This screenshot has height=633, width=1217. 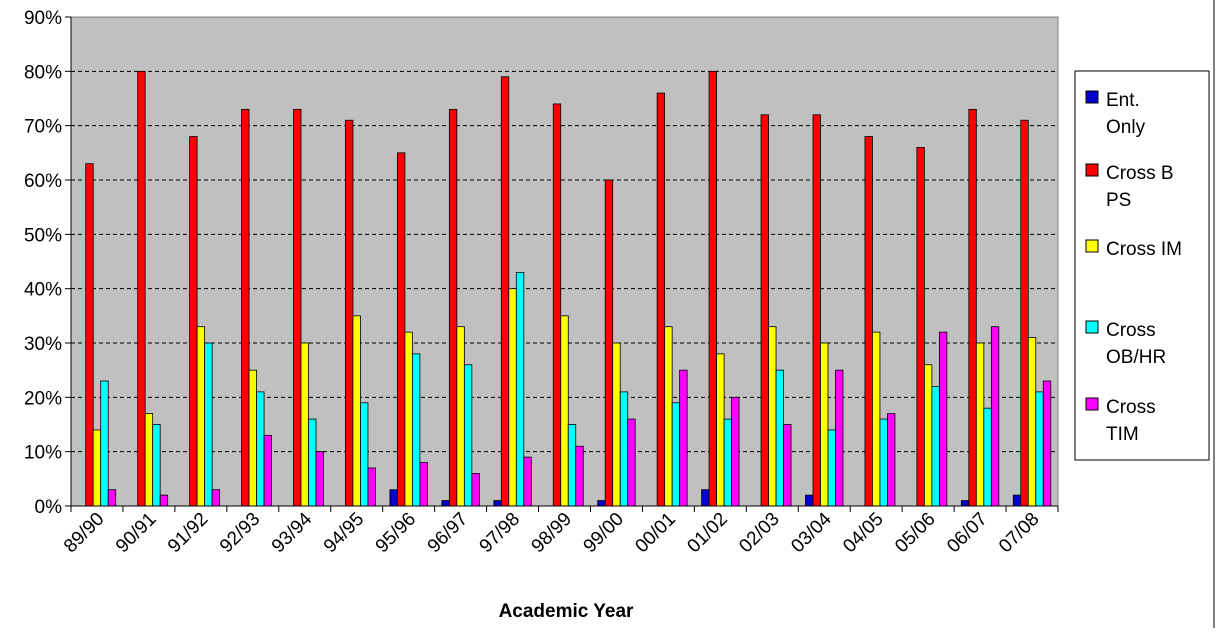 What do you see at coordinates (43, 344) in the screenshot?
I see `y-tick-label: 30%` at bounding box center [43, 344].